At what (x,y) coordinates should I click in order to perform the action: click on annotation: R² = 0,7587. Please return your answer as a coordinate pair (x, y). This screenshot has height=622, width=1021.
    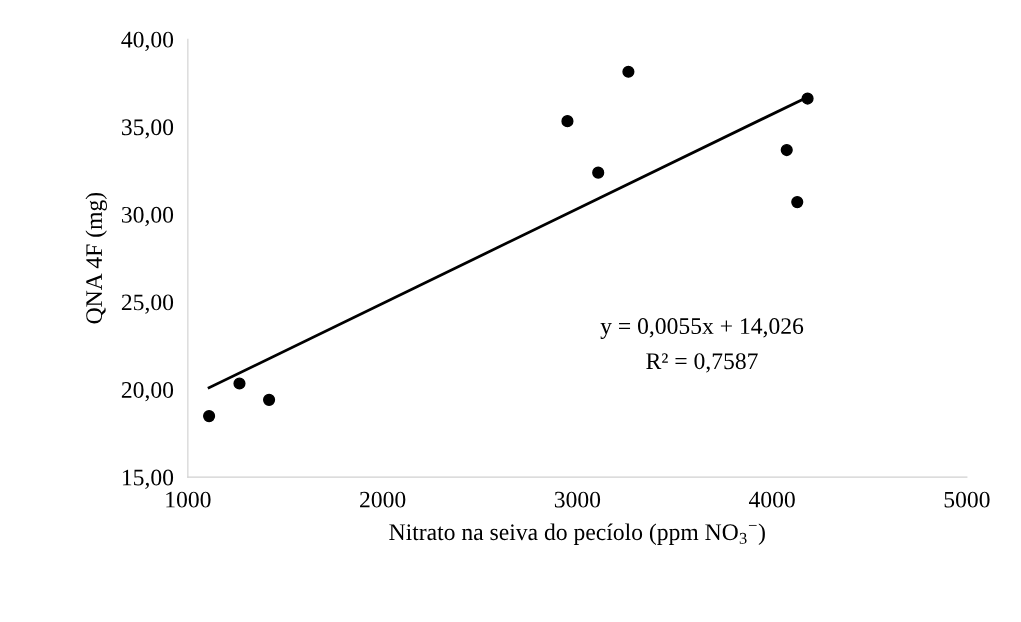
    Looking at the image, I should click on (702, 363).